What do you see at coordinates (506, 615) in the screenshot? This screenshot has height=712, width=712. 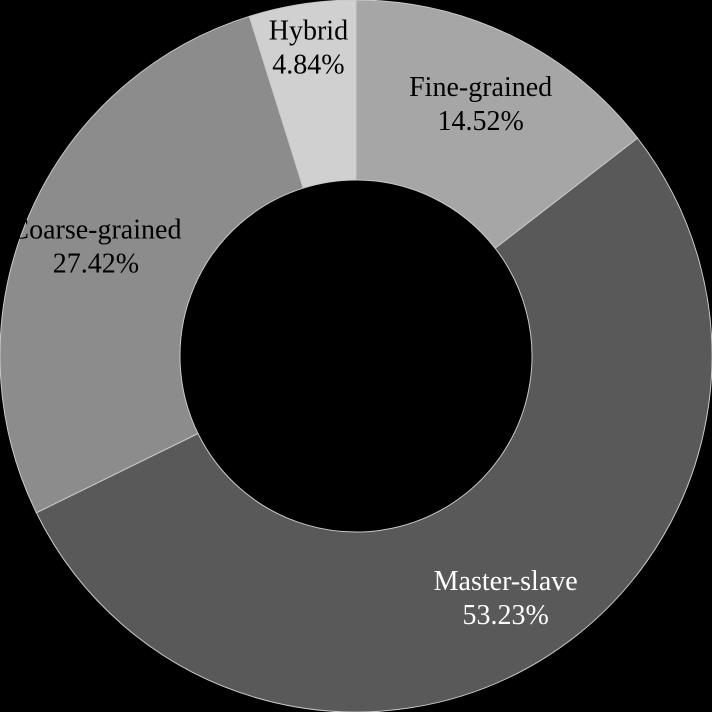 I see `slice-percent-master-slave: 53.23%` at bounding box center [506, 615].